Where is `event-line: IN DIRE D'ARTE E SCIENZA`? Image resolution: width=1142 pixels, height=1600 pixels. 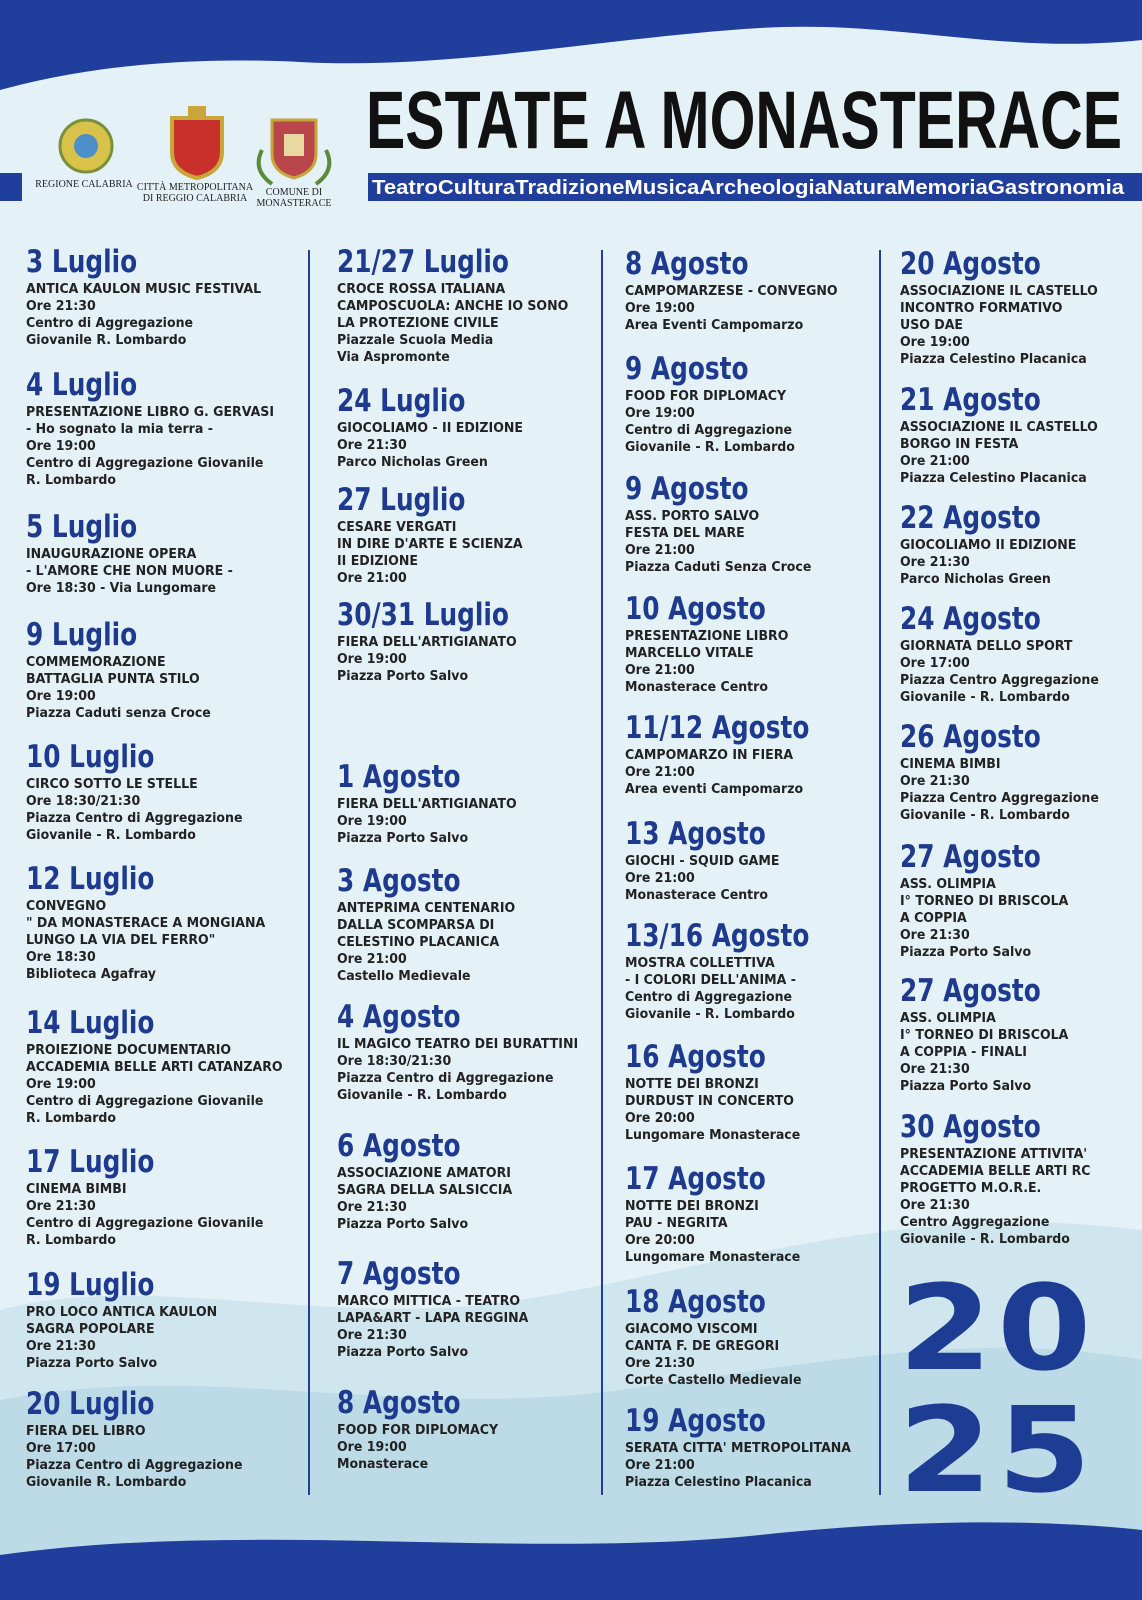
event-line: IN DIRE D'ARTE E SCIENZA is located at coordinates (430, 543).